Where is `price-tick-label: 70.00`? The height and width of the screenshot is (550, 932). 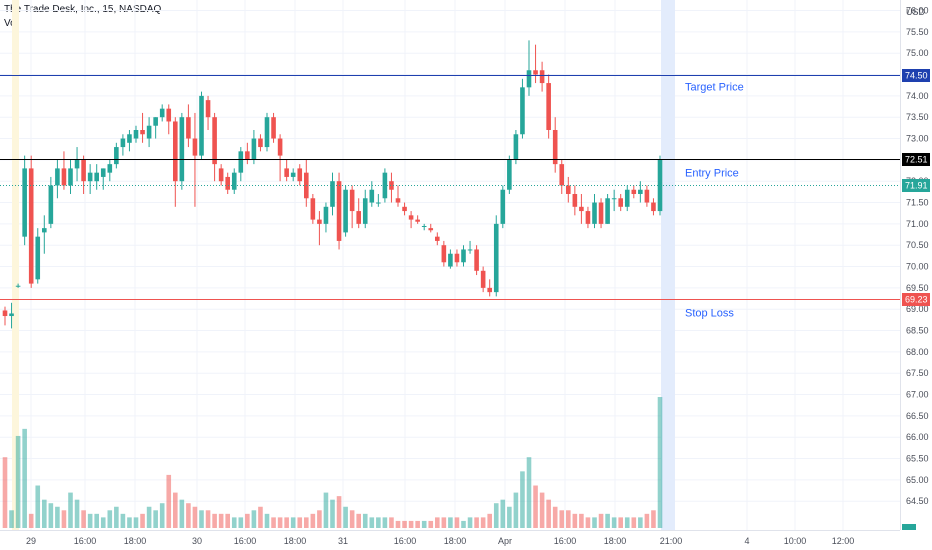
price-tick-label: 70.00 is located at coordinates (917, 267).